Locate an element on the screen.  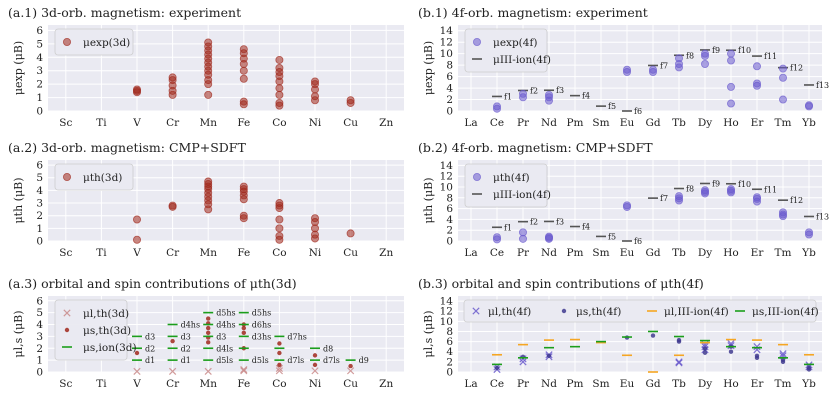
ion-config-label: d6hs is located at coordinates (261, 325).